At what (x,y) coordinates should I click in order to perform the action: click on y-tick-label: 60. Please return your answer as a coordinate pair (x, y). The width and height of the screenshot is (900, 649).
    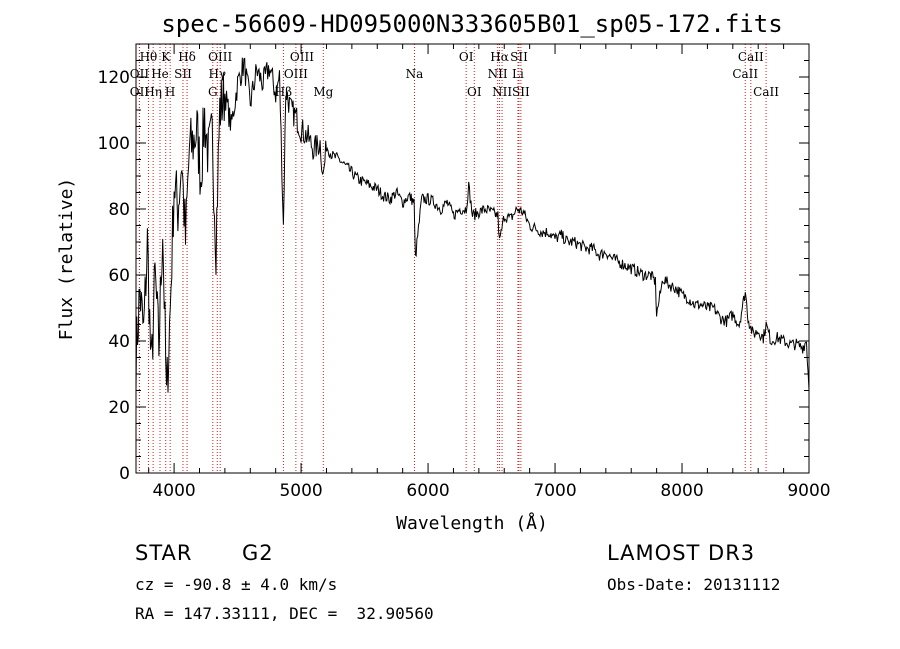
    Looking at the image, I should click on (119, 276).